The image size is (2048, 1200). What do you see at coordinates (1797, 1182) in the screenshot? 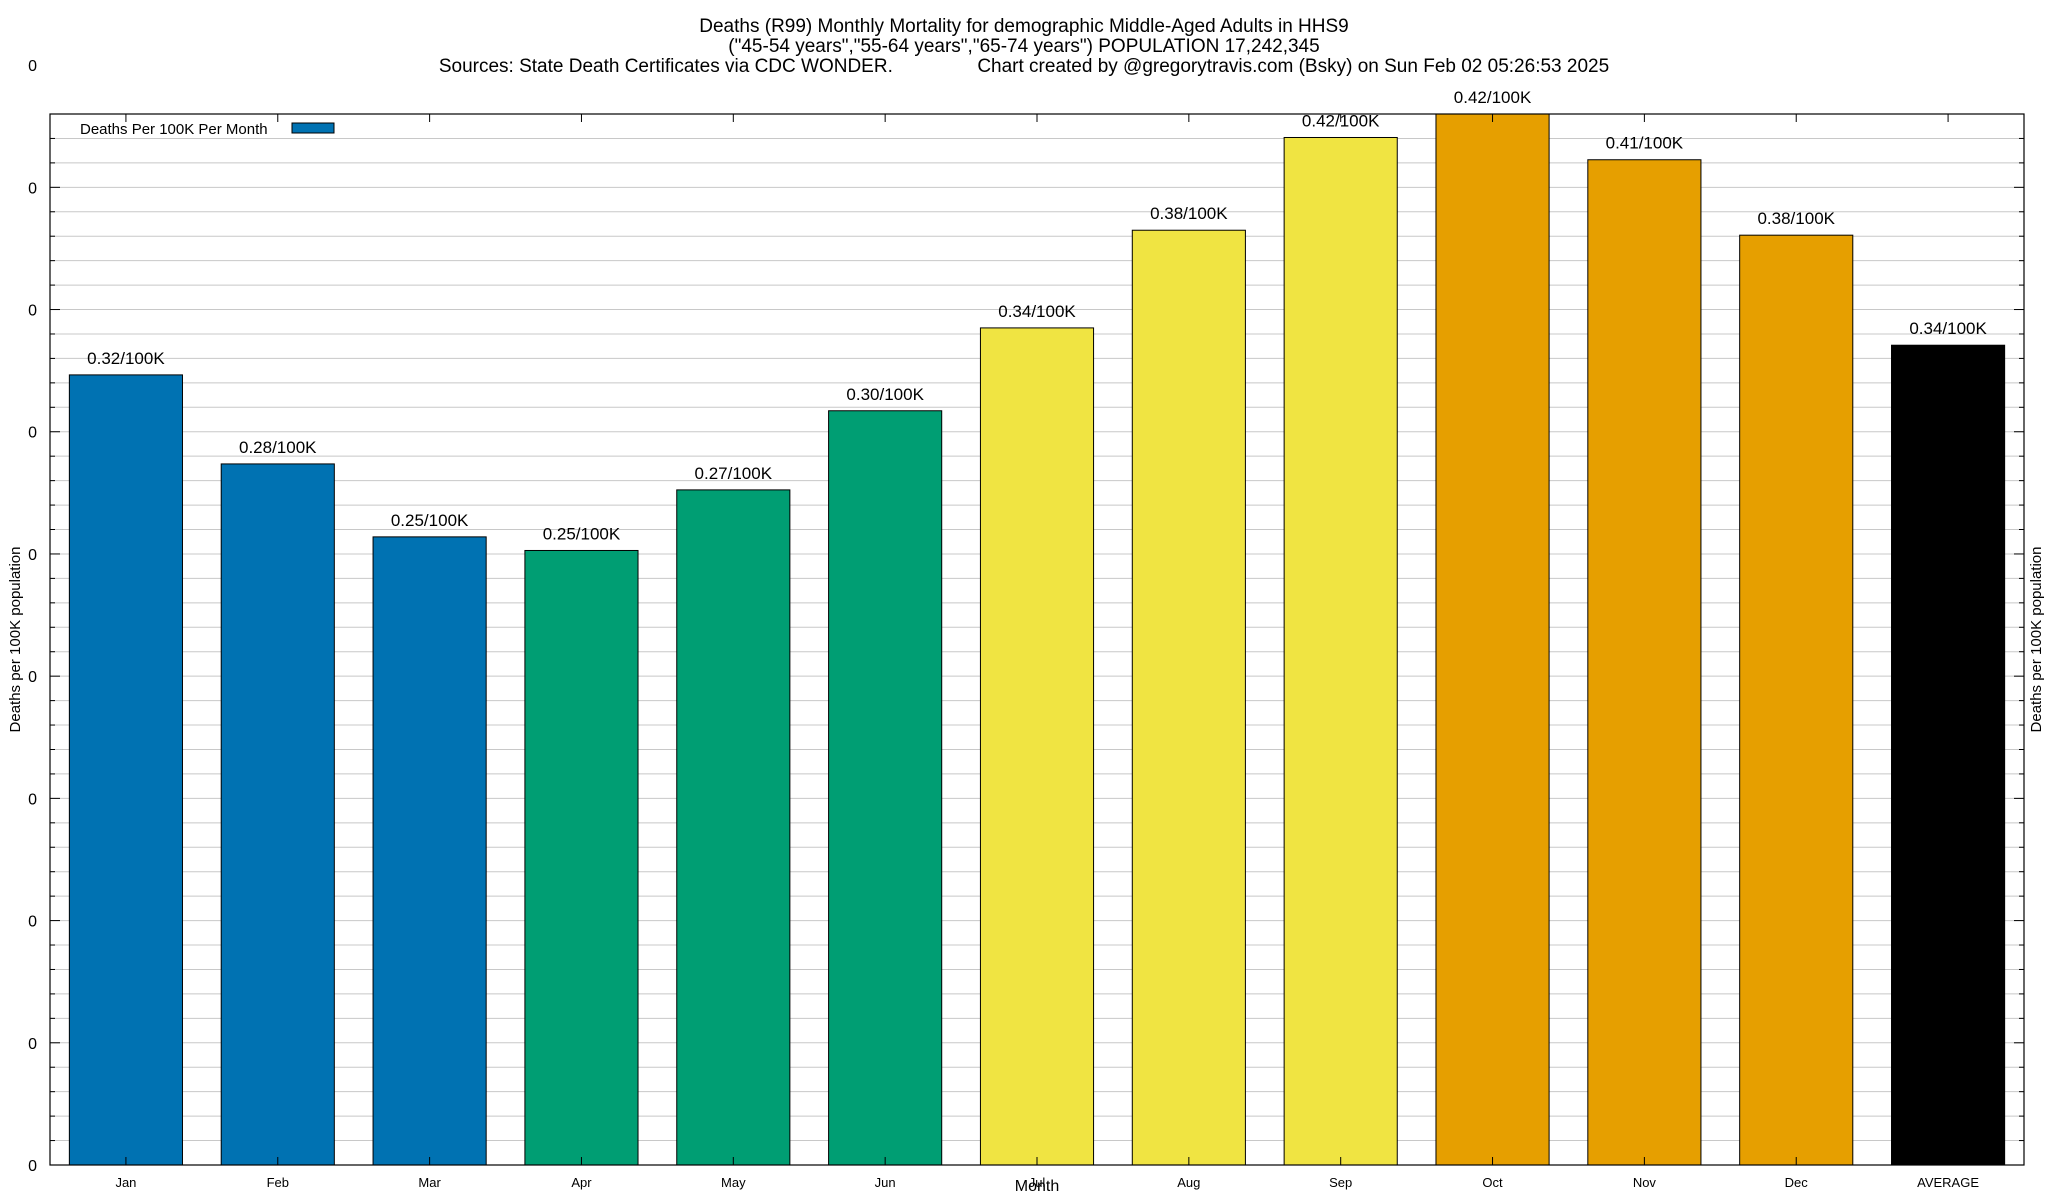
I see `x-tick-label: Dec` at bounding box center [1797, 1182].